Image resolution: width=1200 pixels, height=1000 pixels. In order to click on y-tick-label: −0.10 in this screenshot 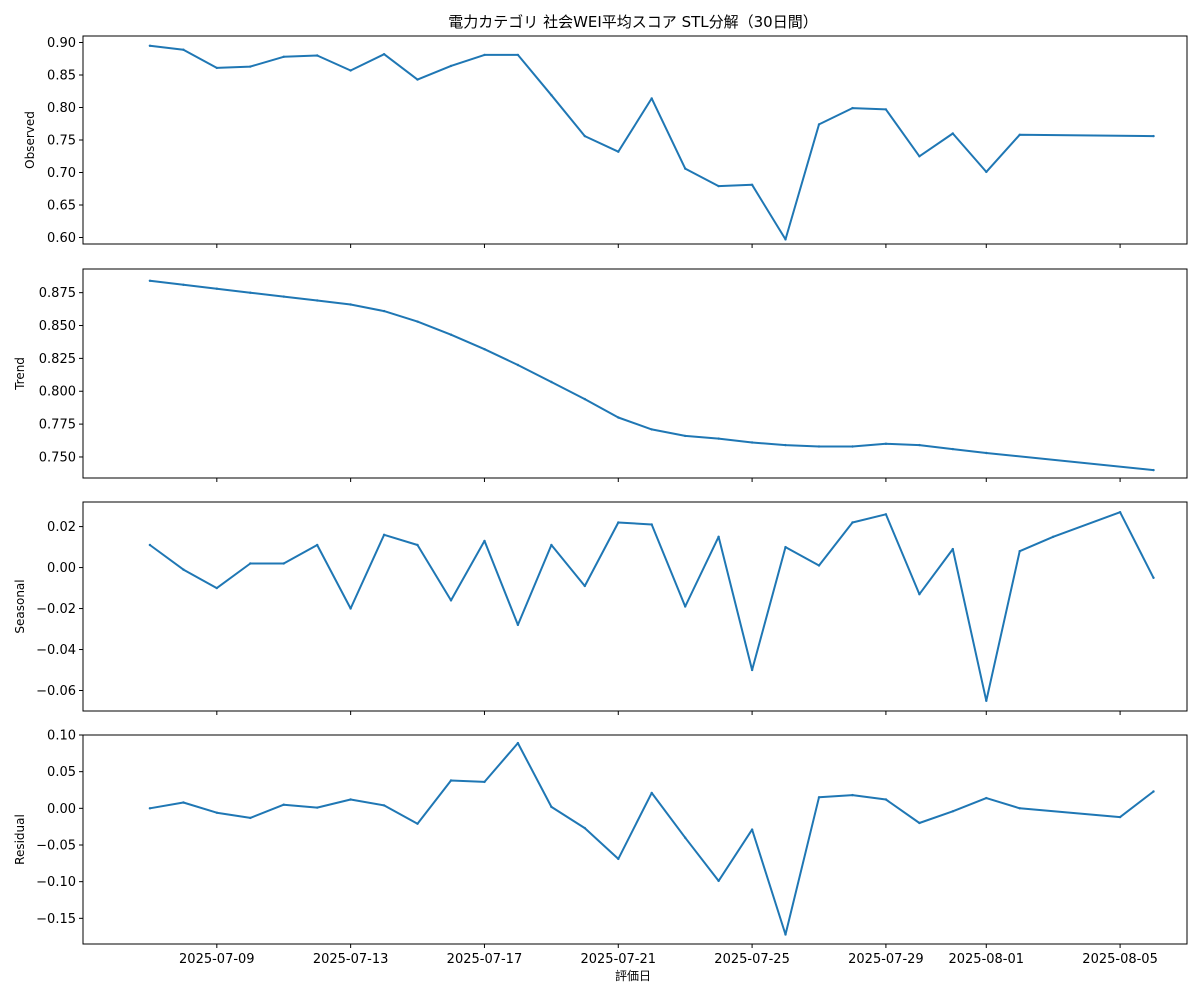, I will do `click(56, 882)`.